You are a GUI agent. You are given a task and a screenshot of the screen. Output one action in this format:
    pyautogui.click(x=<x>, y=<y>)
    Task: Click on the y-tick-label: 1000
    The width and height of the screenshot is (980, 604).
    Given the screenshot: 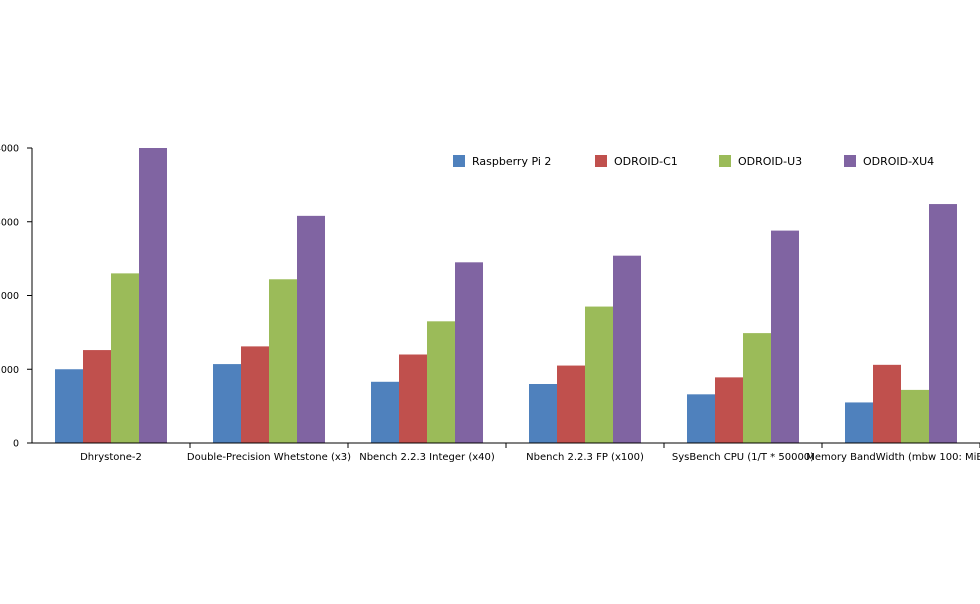 What is the action you would take?
    pyautogui.click(x=9, y=370)
    